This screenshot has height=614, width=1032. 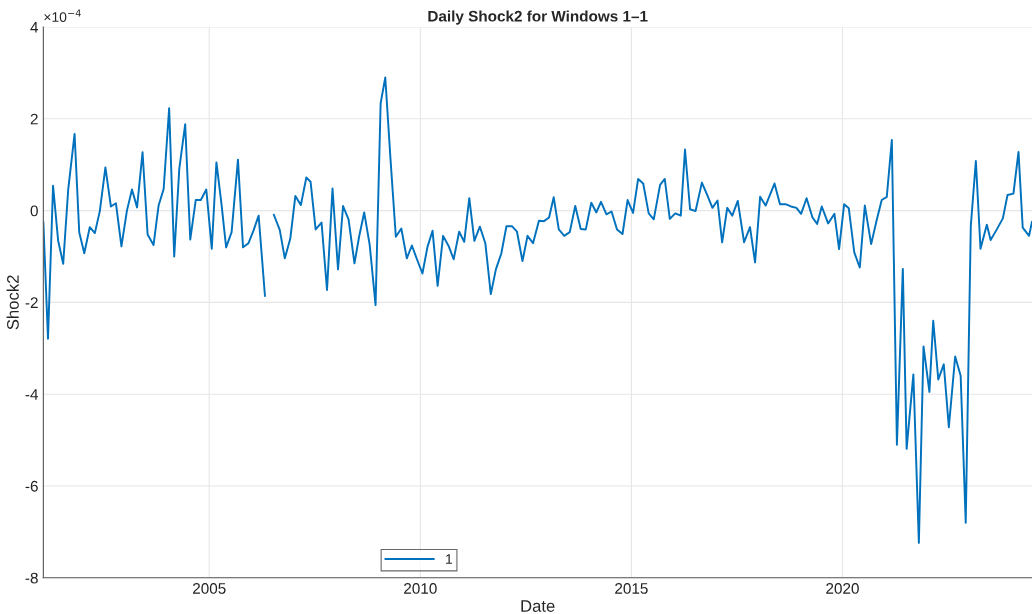 I want to click on x-tick-label: 2010, so click(x=420, y=588).